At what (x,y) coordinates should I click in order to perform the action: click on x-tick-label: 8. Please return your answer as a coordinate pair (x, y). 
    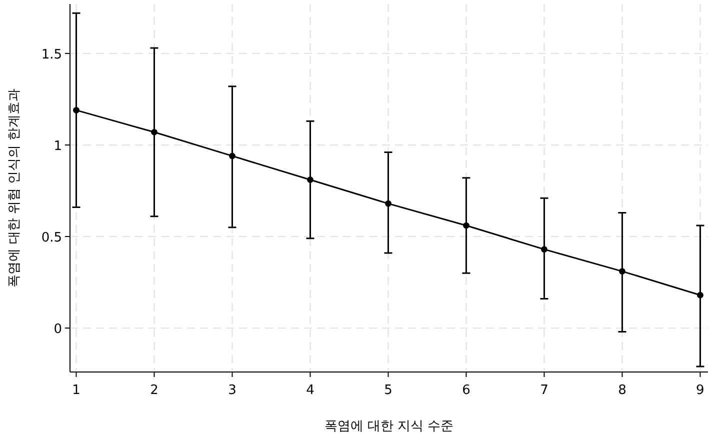
    Looking at the image, I should click on (622, 390).